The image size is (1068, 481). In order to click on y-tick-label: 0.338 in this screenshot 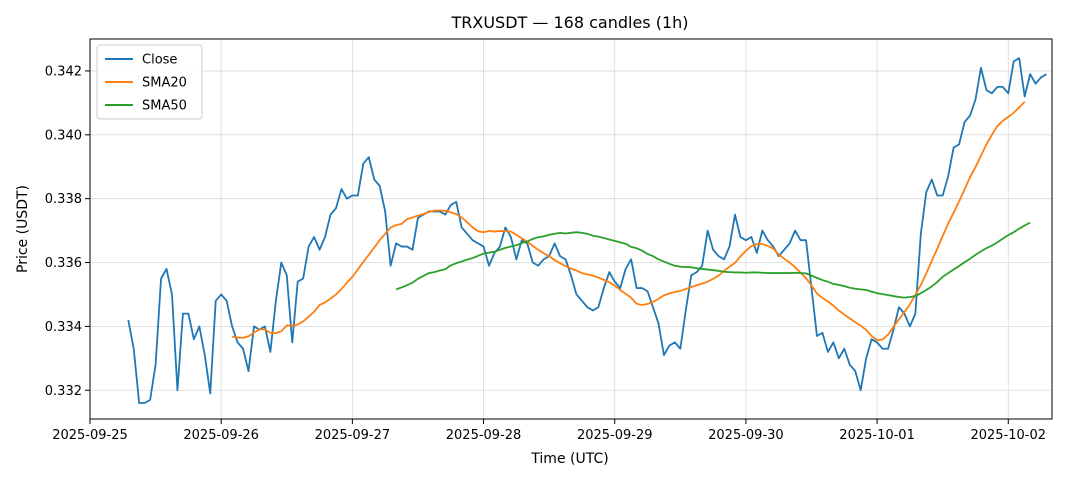, I will do `click(63, 199)`.